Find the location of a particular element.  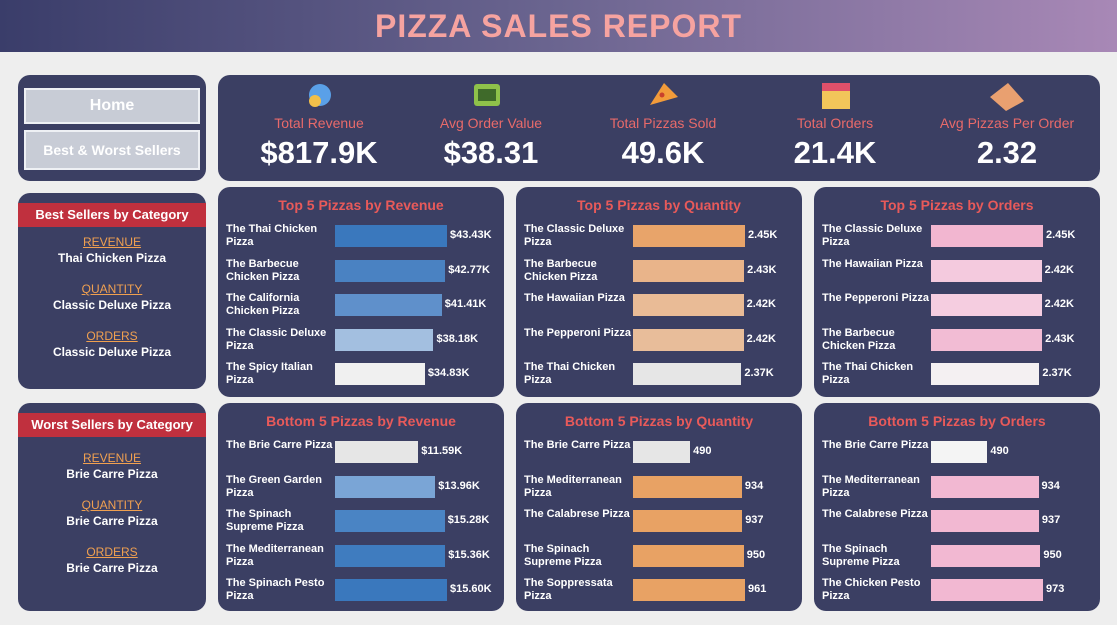

category-label: The Calabrese Pizza is located at coordinates (577, 514).